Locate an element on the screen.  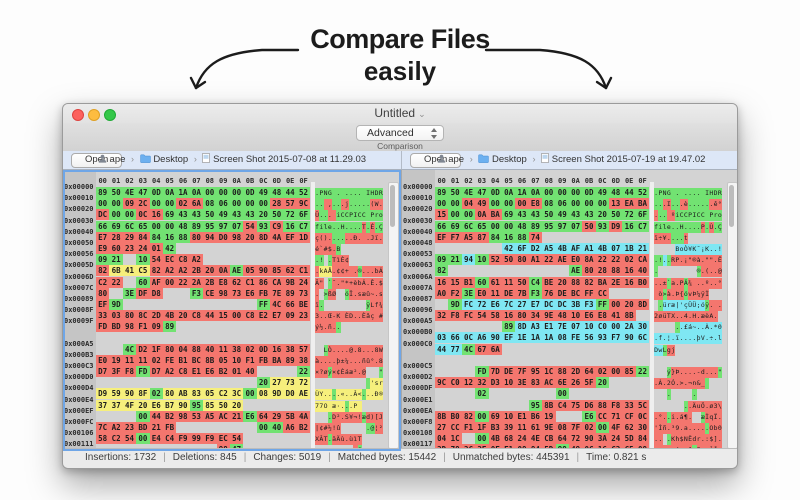
hex-byte-cell: D9 is located at coordinates (616, 226).